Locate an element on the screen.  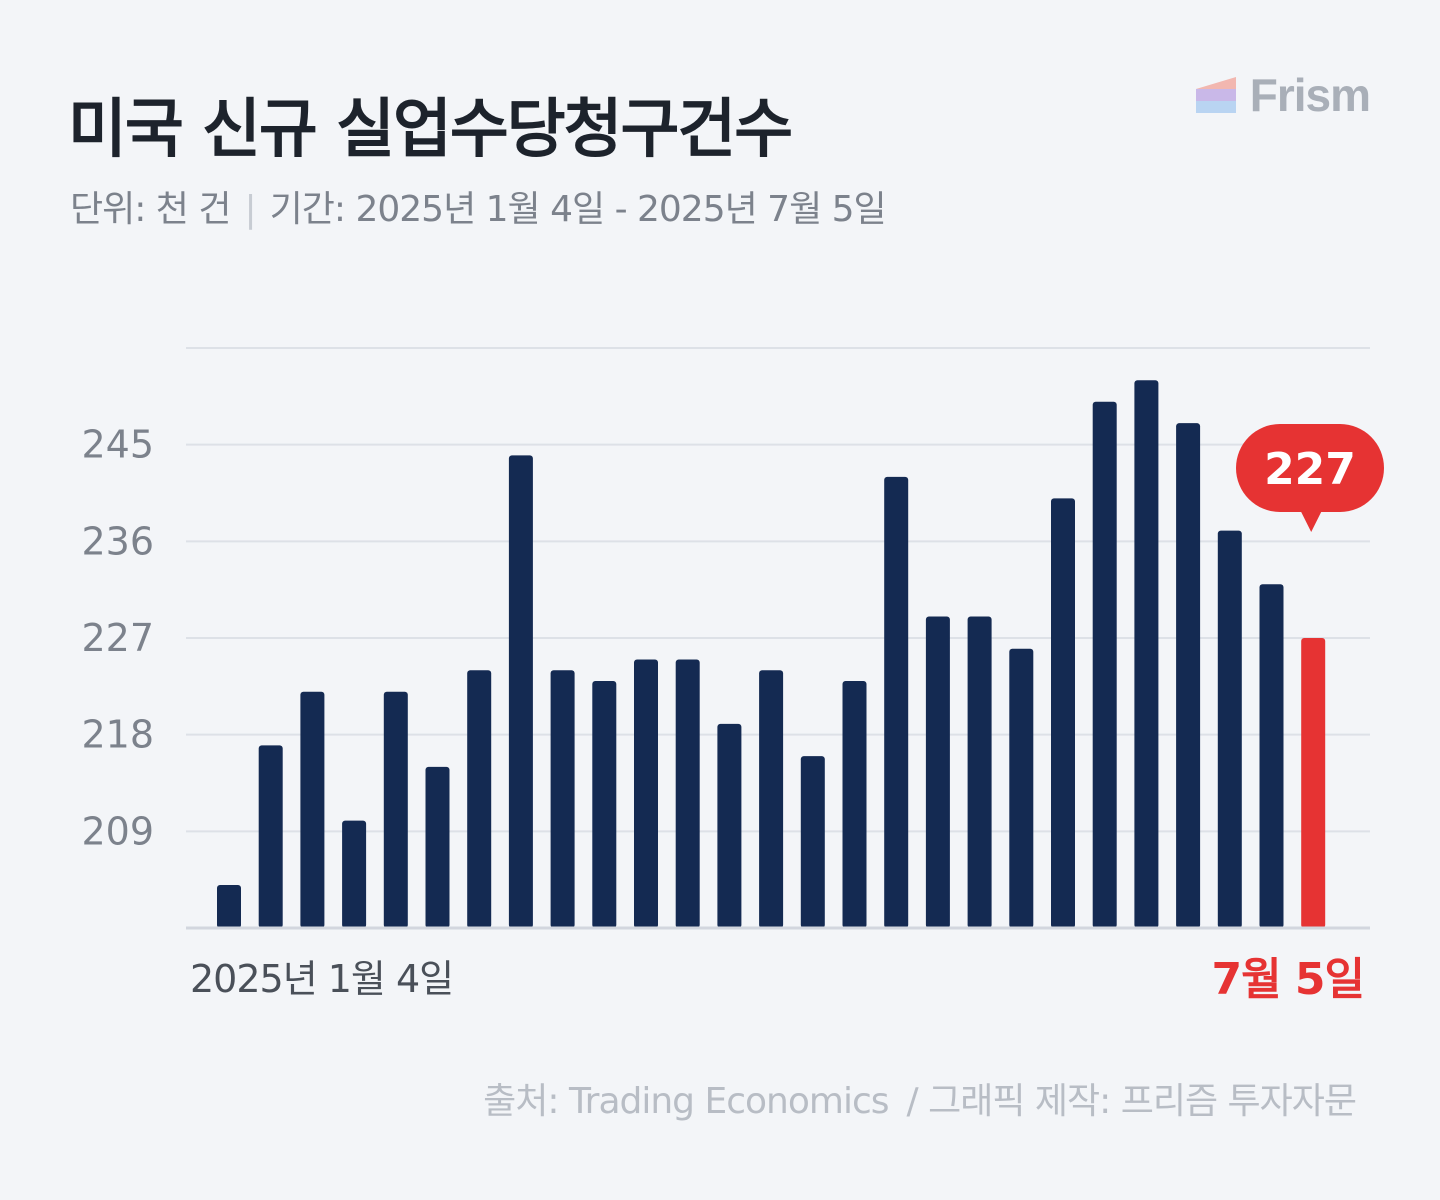
source-footer: 출처: Trading Economics / 그래픽 제작: 프리즘 투자자문 is located at coordinates (924, 1098).